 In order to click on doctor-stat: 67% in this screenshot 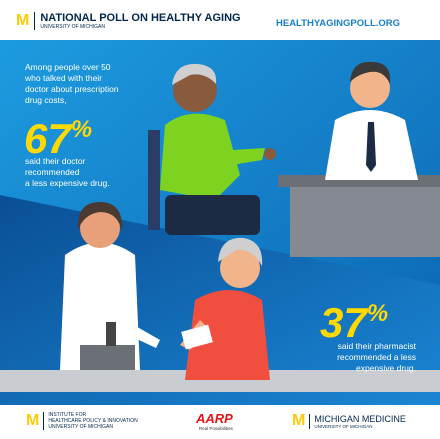, I will do `click(58, 134)`.